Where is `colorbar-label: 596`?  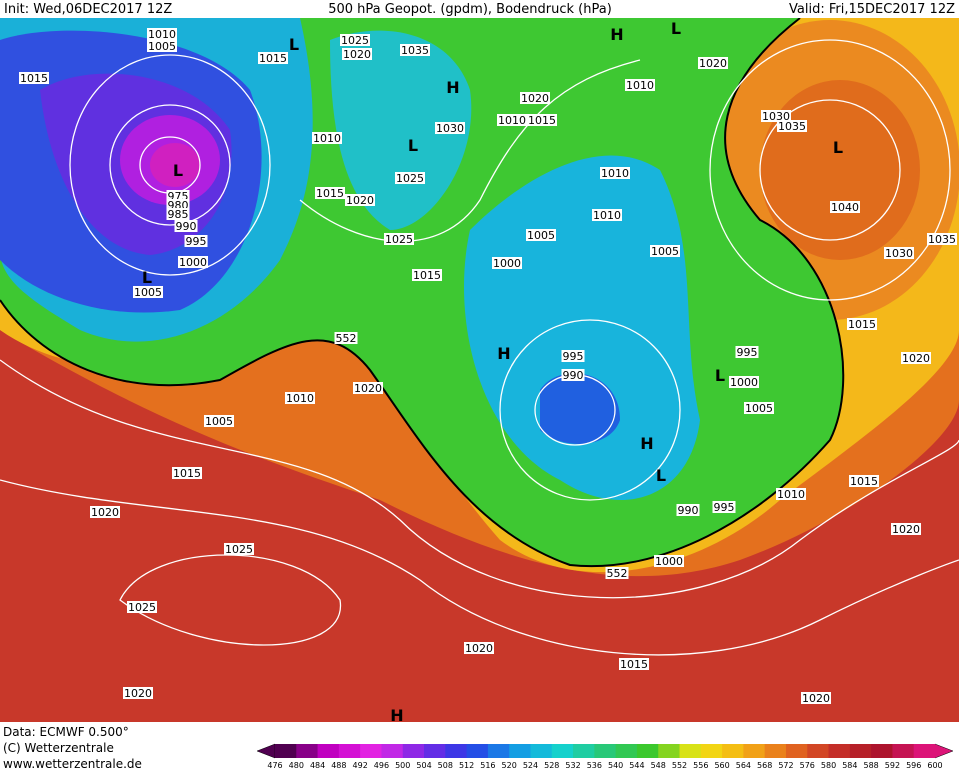
colorbar-label: 596 is located at coordinates (913, 765).